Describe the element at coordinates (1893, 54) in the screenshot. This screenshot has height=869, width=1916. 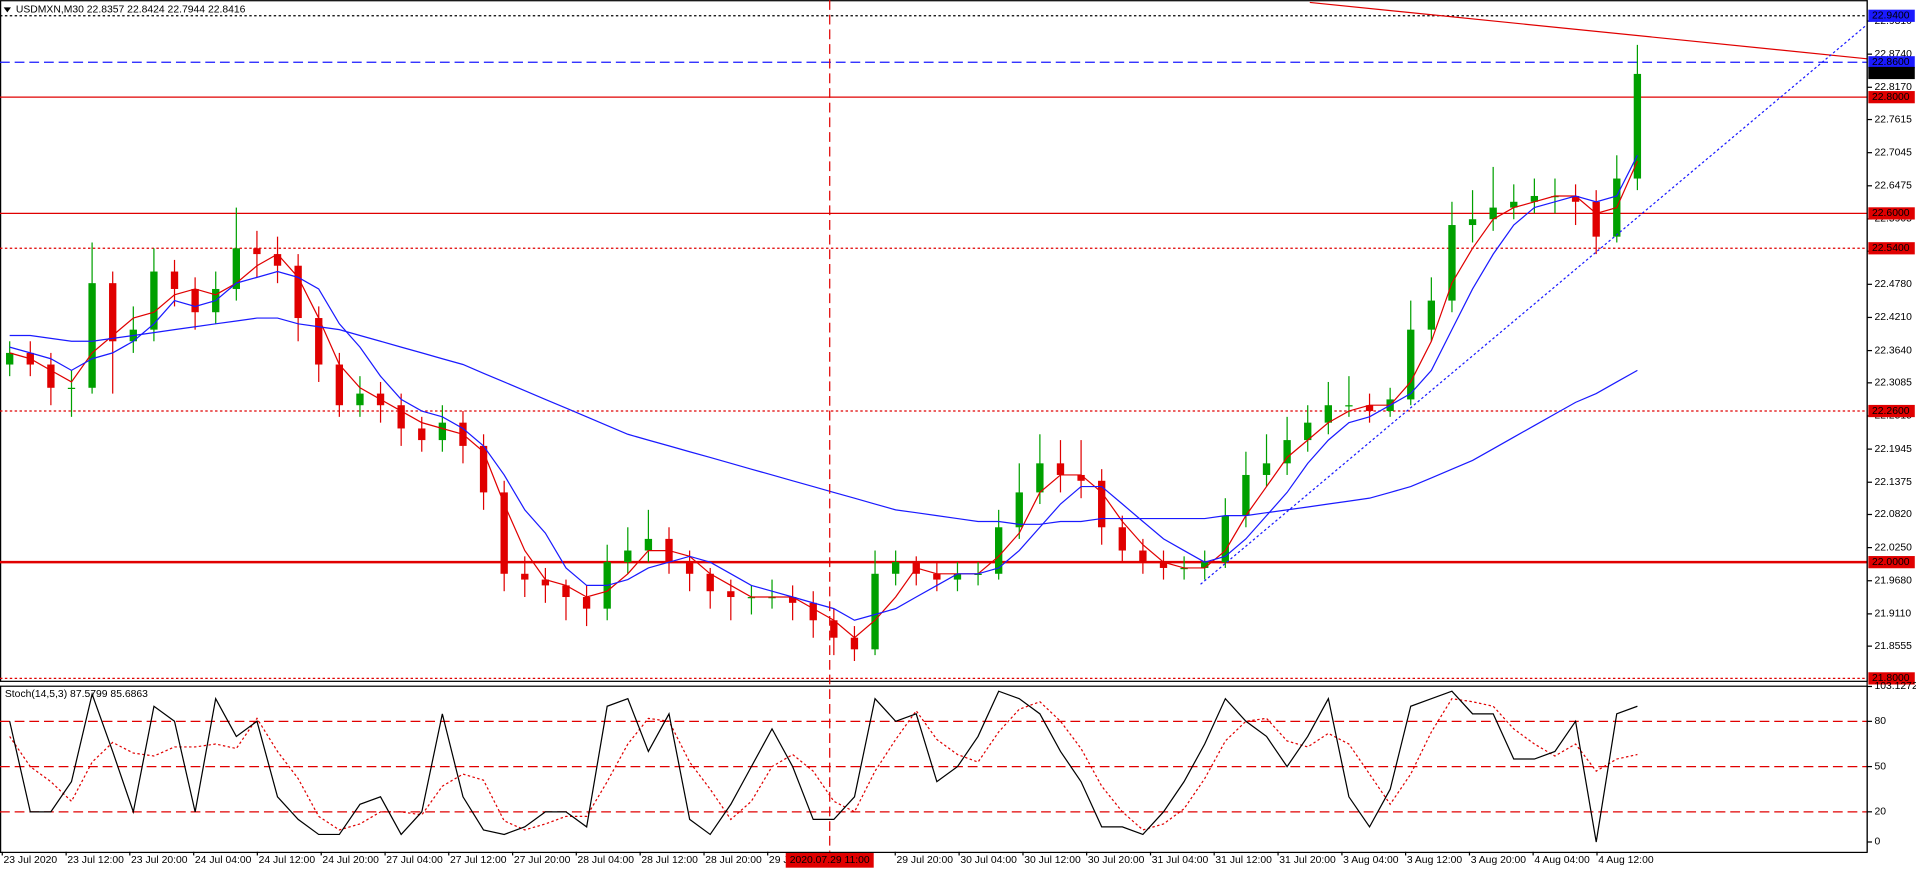
I see `y-tick-label: 22.8740` at that location.